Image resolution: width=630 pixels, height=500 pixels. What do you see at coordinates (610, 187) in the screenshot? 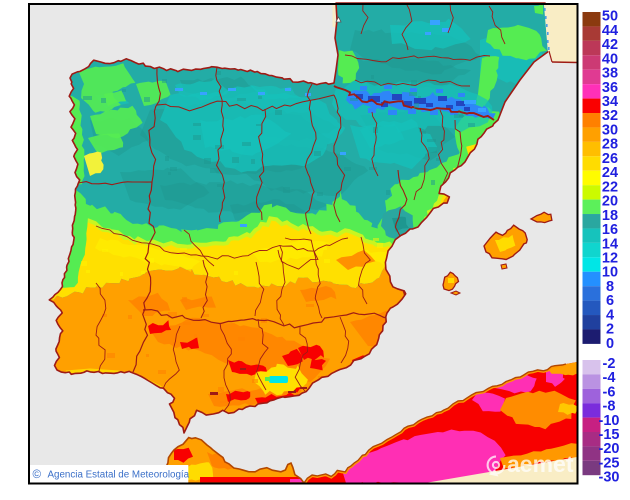
I see `svg-text: 22` at bounding box center [610, 187].